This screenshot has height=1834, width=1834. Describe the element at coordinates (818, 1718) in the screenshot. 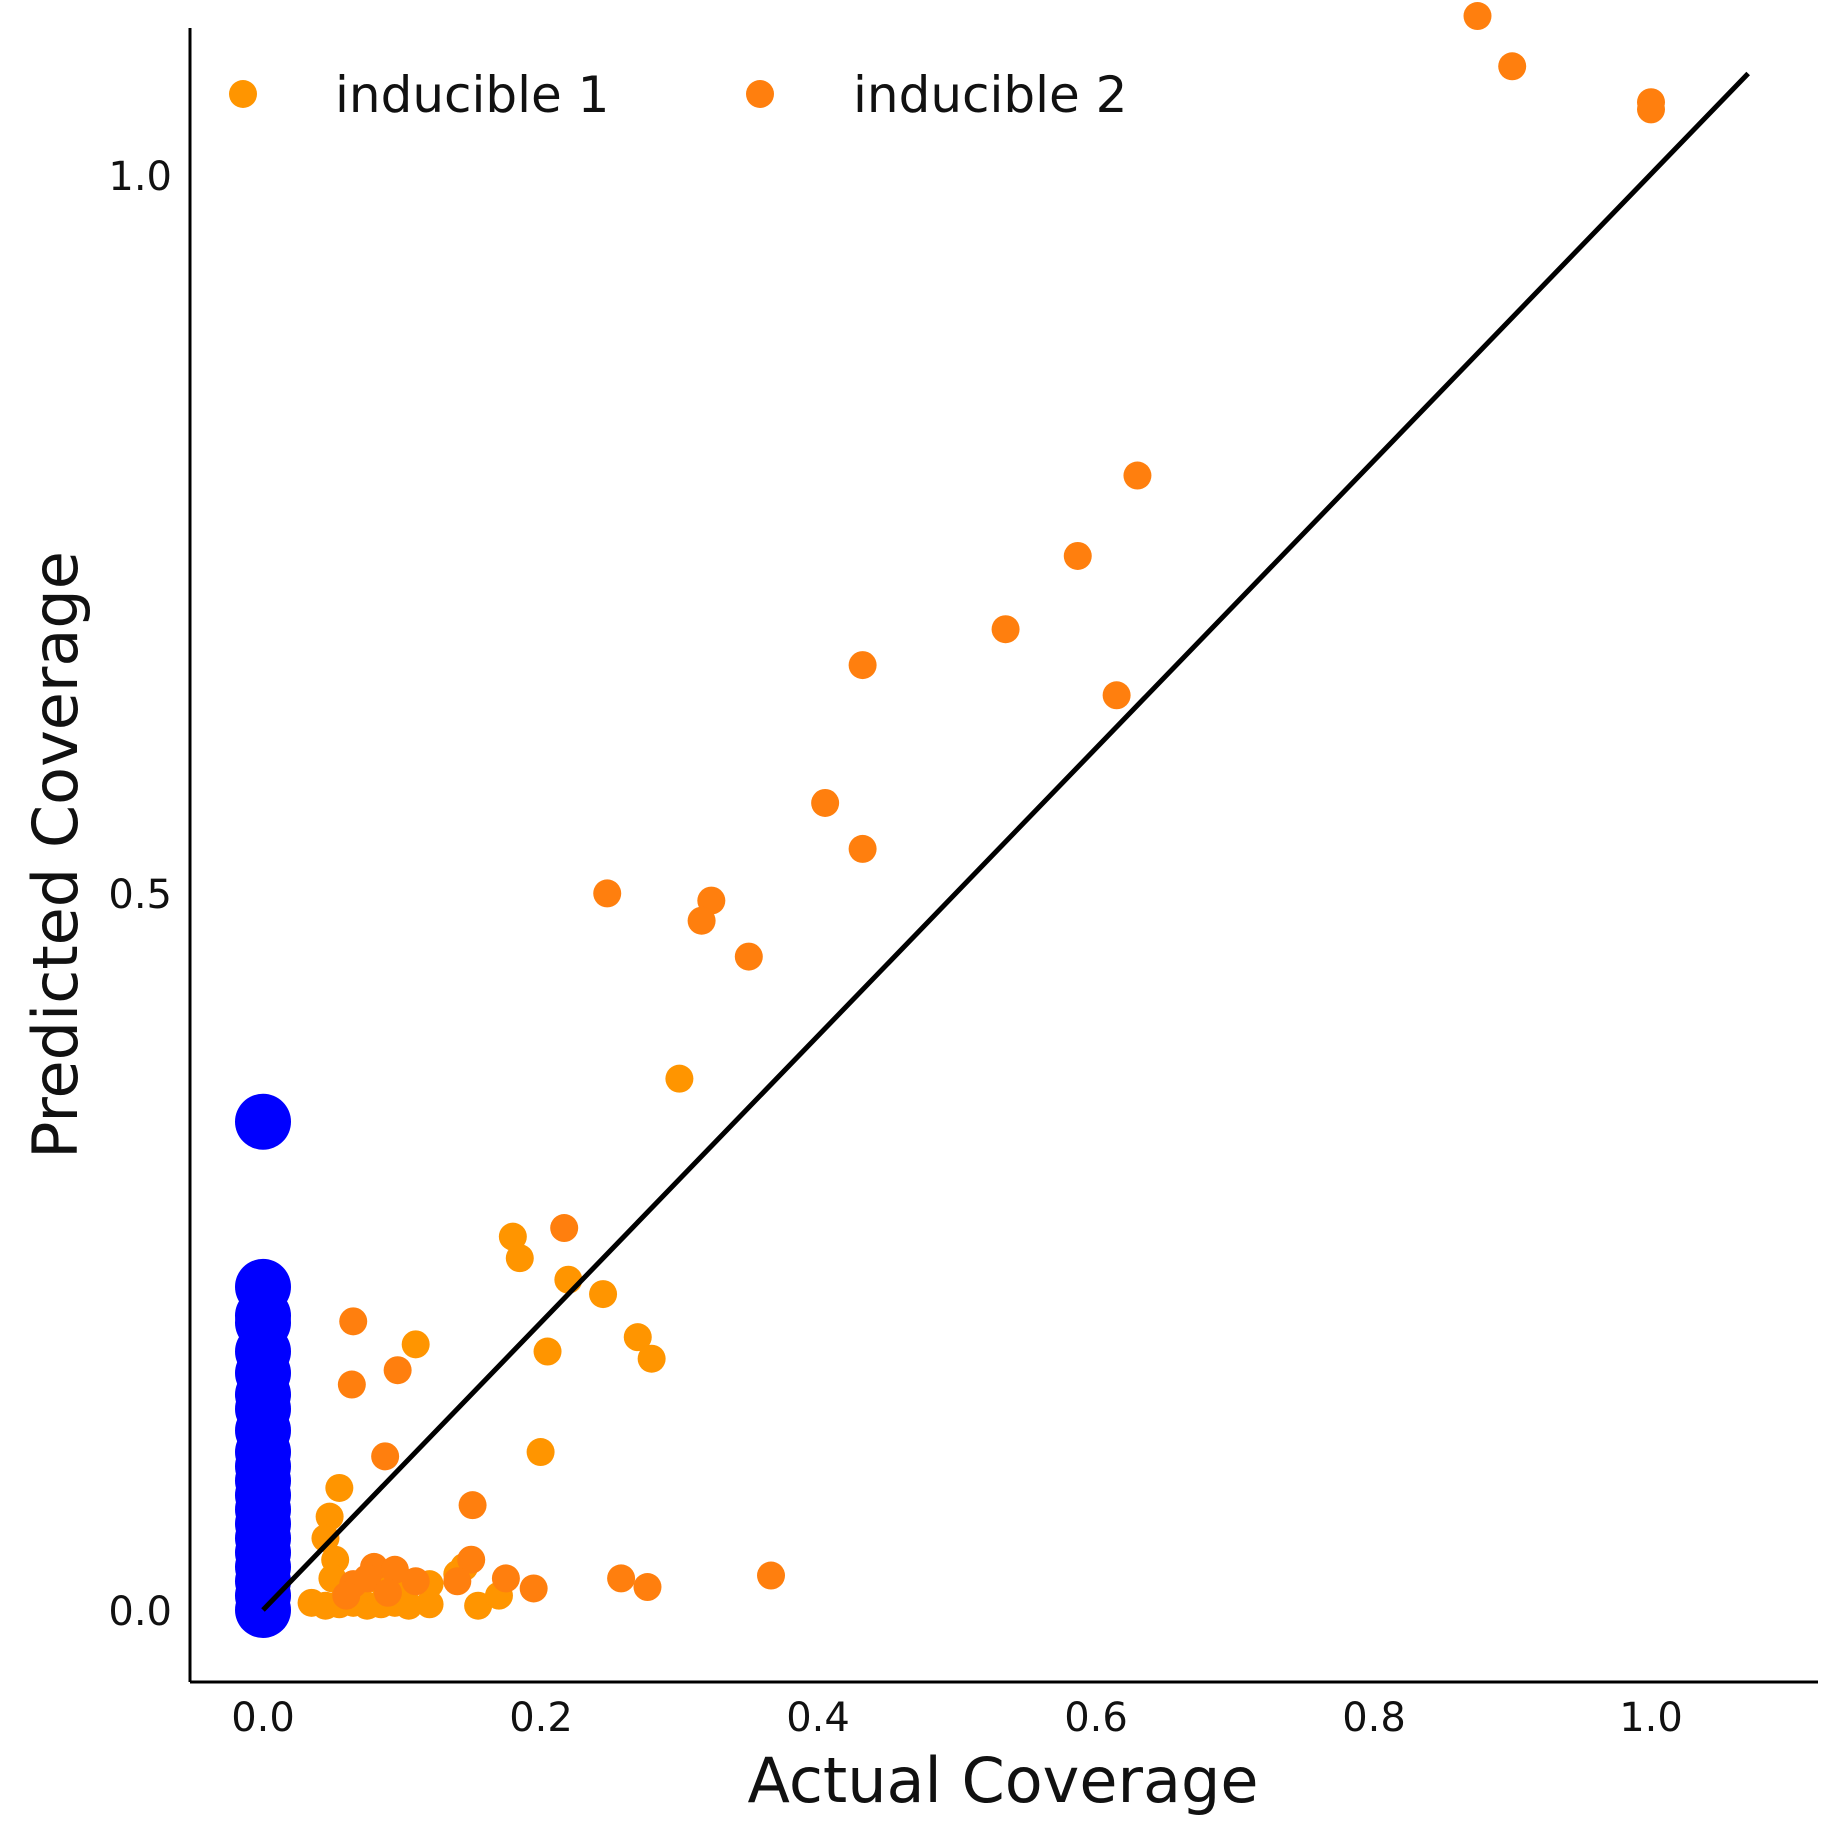

I see `x-tick-label: 0.4` at that location.